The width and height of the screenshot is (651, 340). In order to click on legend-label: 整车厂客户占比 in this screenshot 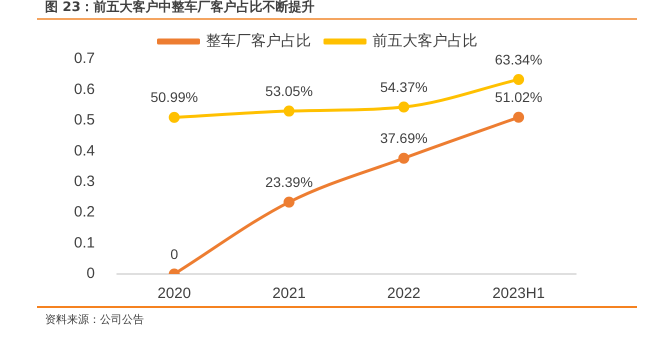, I will do `click(258, 40)`.